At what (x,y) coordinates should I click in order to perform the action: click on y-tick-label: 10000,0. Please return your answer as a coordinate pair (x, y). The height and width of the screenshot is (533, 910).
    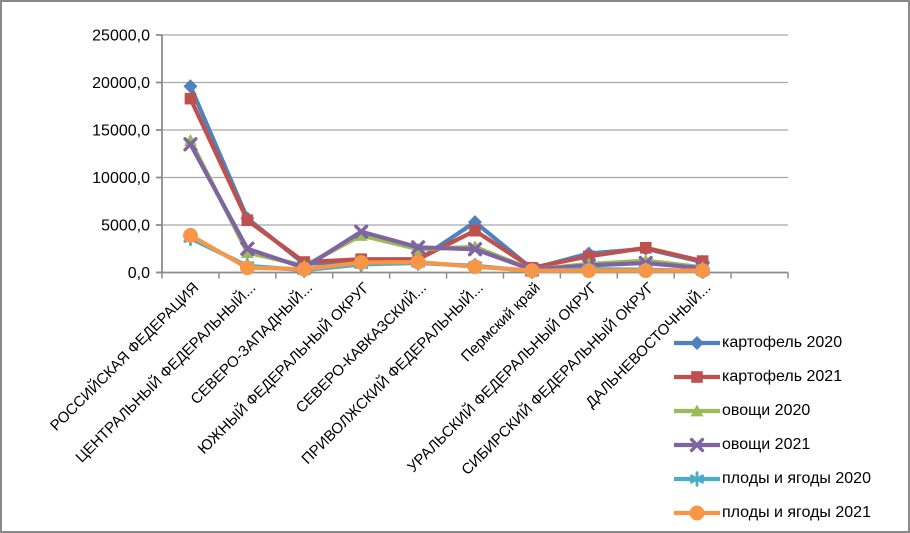
    Looking at the image, I should click on (121, 178).